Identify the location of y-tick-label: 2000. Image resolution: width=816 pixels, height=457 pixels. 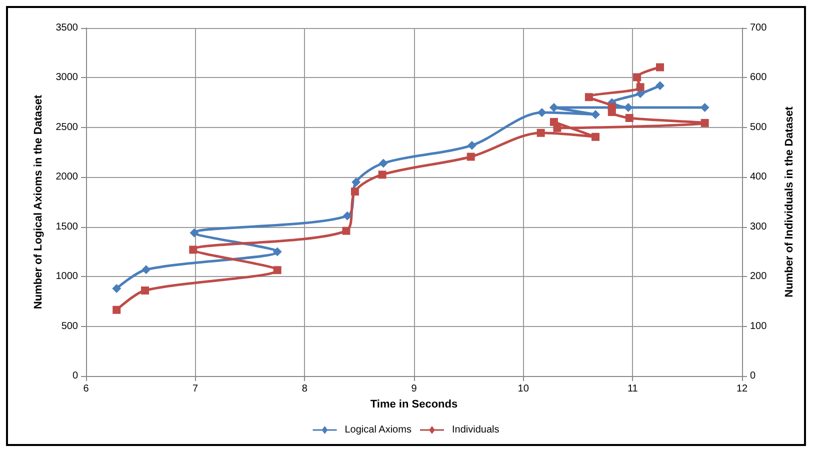
(67, 177).